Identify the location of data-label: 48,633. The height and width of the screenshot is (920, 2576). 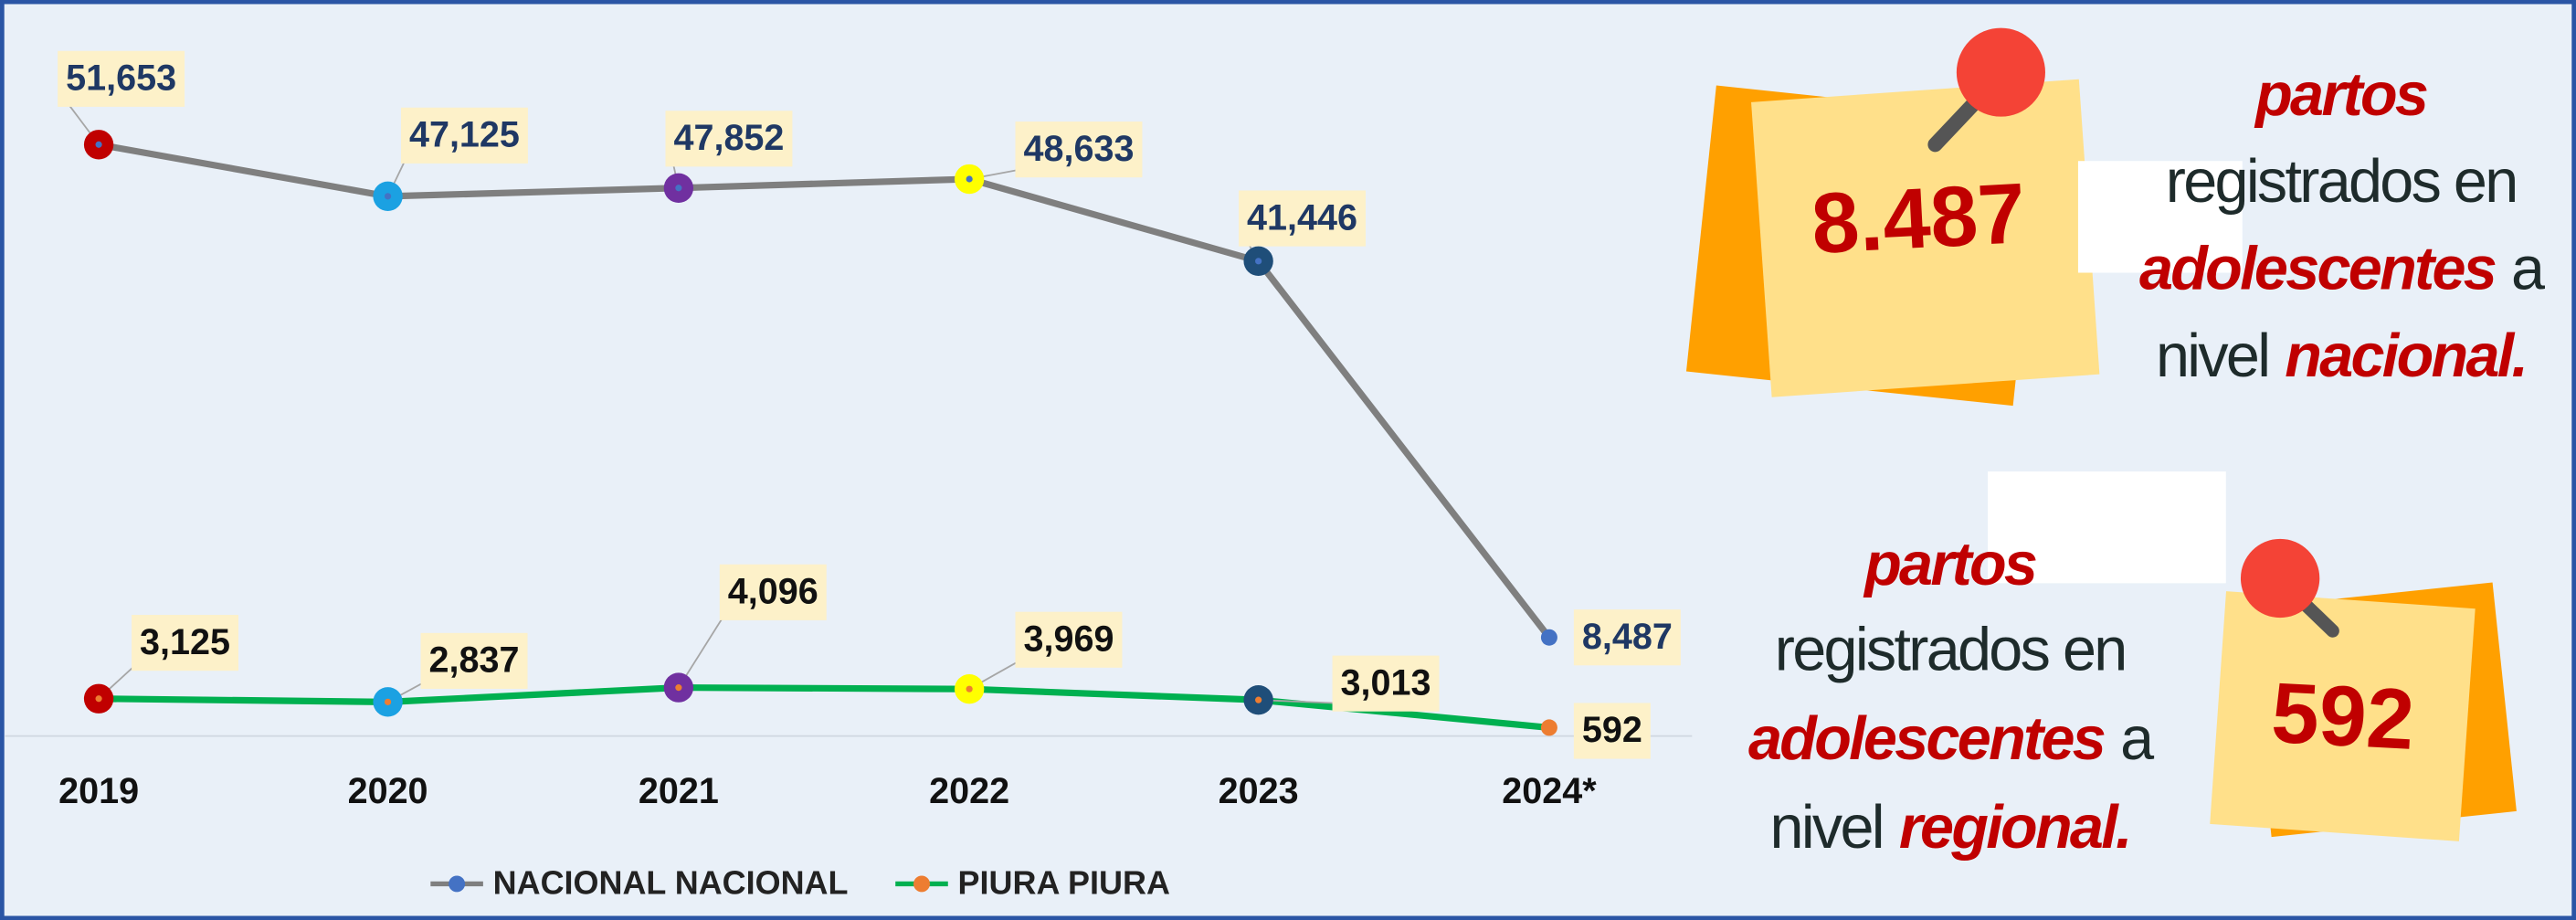
(1078, 149).